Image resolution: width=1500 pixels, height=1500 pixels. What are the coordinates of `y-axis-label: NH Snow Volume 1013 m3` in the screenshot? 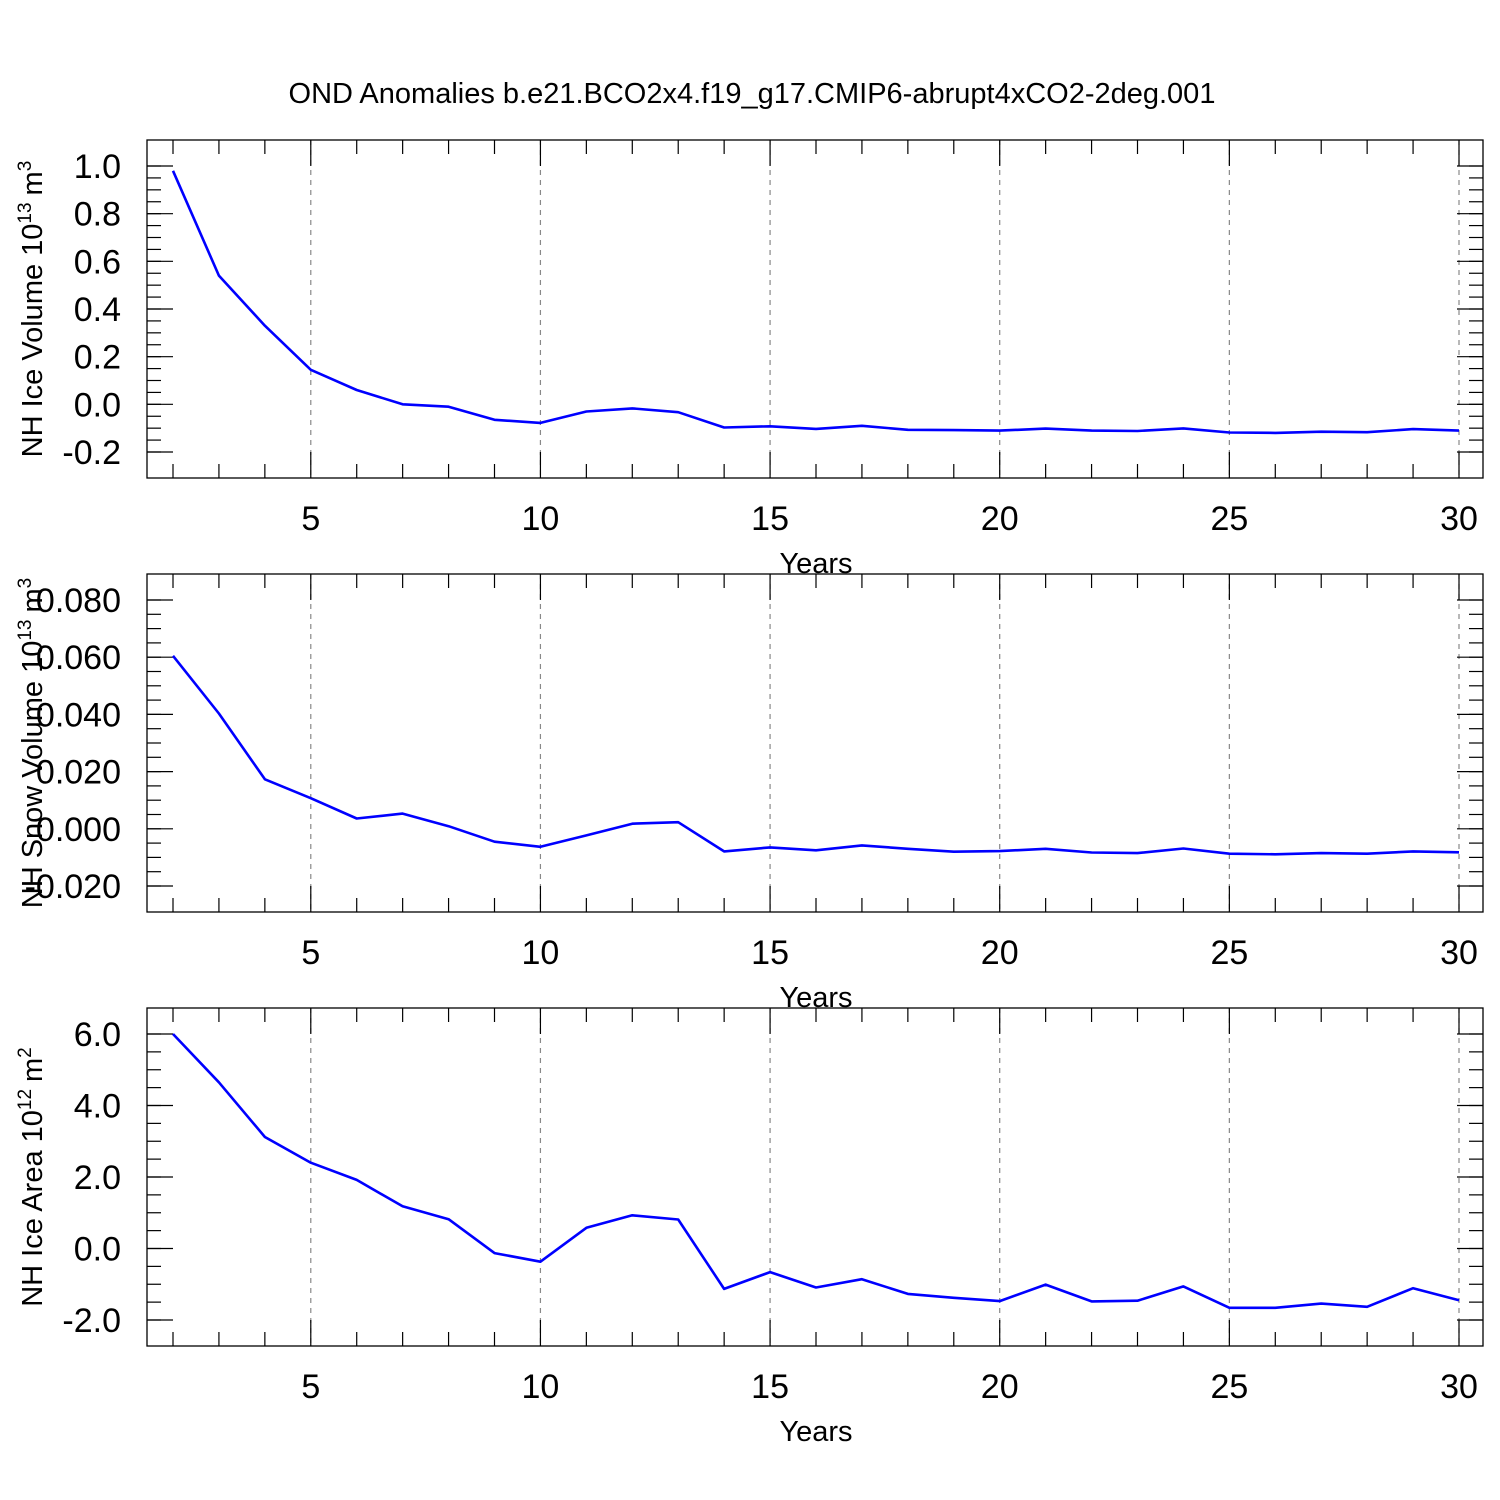 It's located at (32, 743).